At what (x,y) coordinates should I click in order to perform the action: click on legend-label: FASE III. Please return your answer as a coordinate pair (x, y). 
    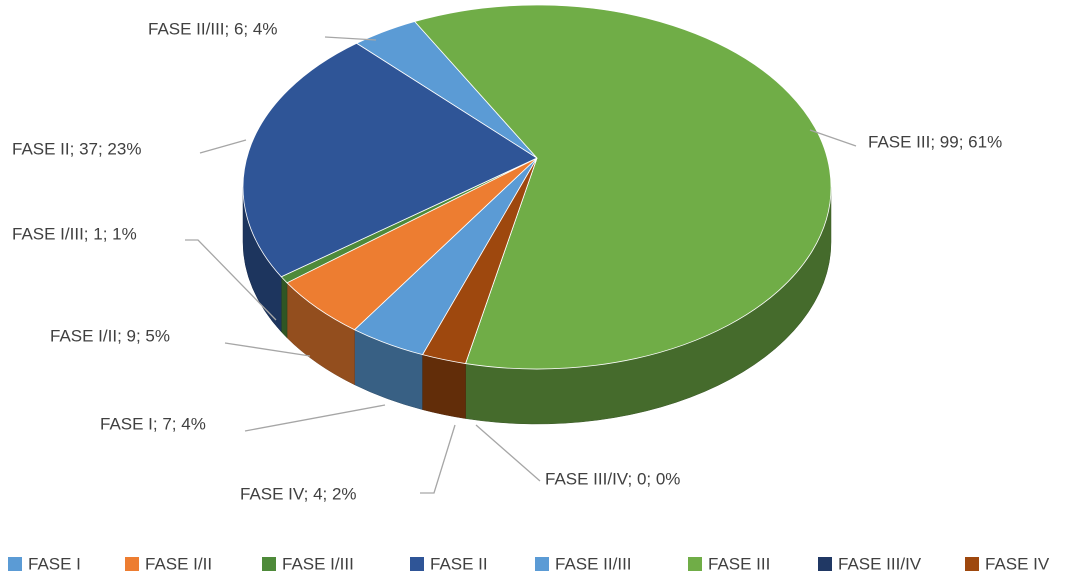
    Looking at the image, I should click on (739, 563).